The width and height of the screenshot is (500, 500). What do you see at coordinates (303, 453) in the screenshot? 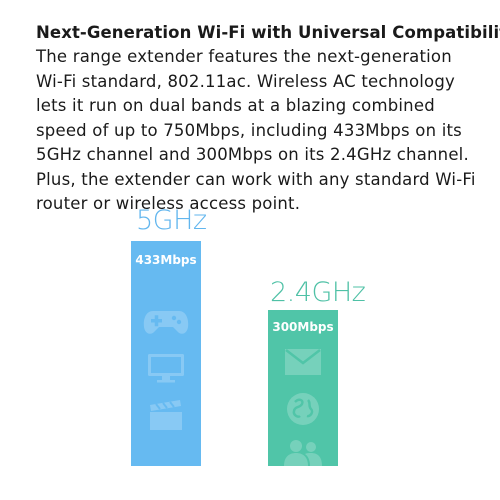
I see `users-icon` at bounding box center [303, 453].